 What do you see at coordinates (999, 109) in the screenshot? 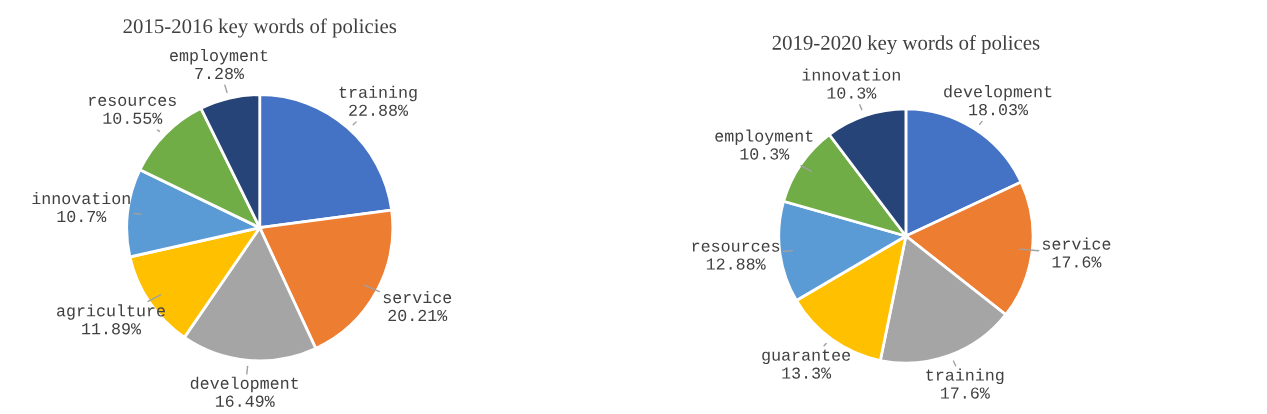
I see `data-label: 18.03%` at bounding box center [999, 109].